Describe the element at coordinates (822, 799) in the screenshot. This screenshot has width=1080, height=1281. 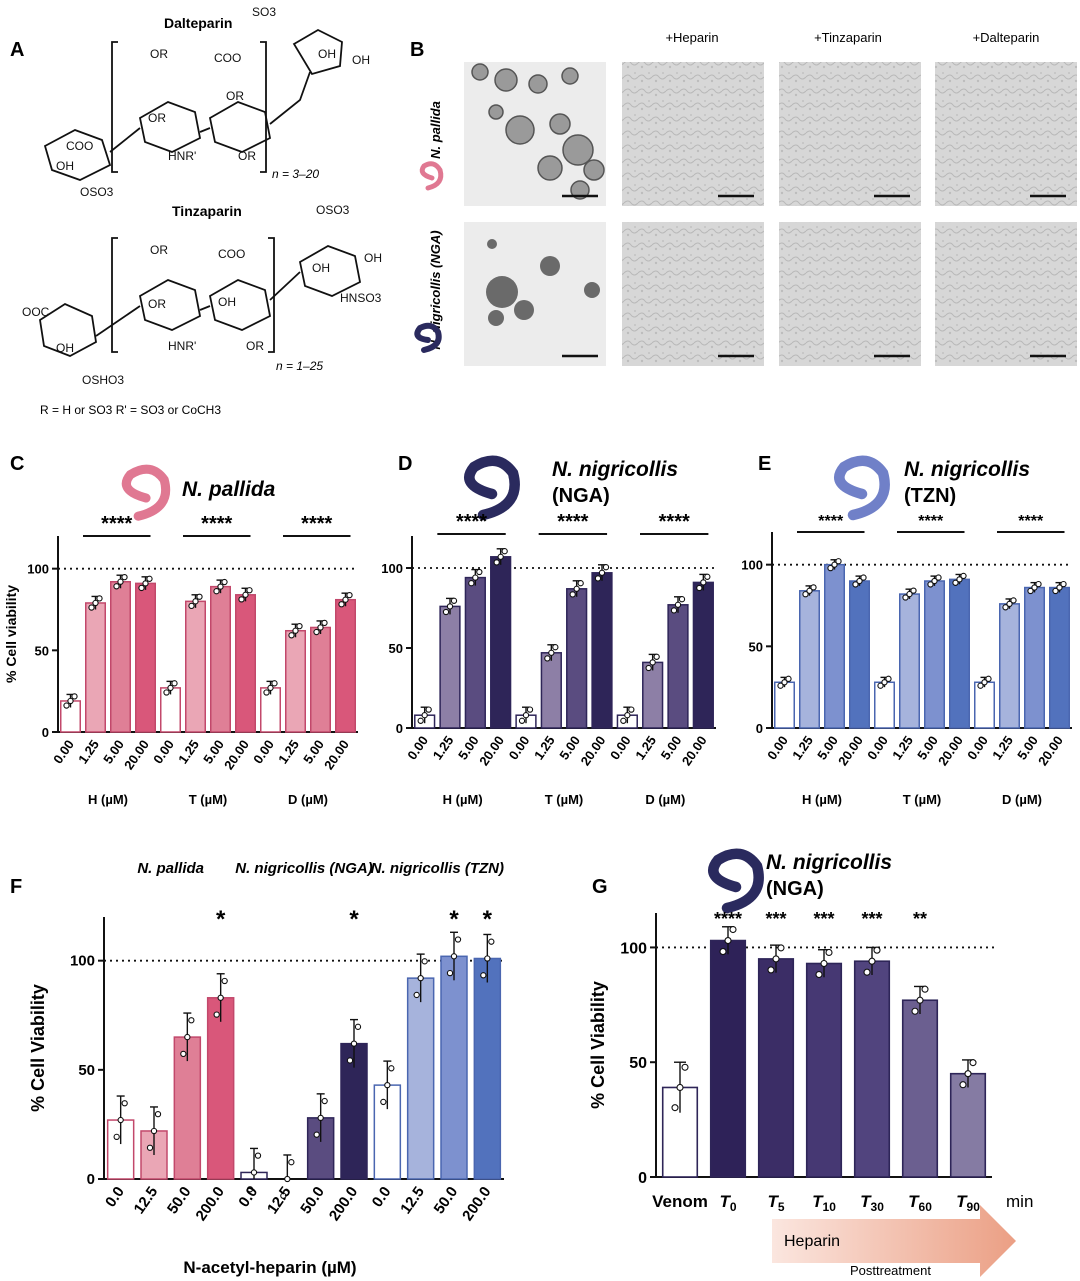
I see `group-label: H (µM)` at that location.